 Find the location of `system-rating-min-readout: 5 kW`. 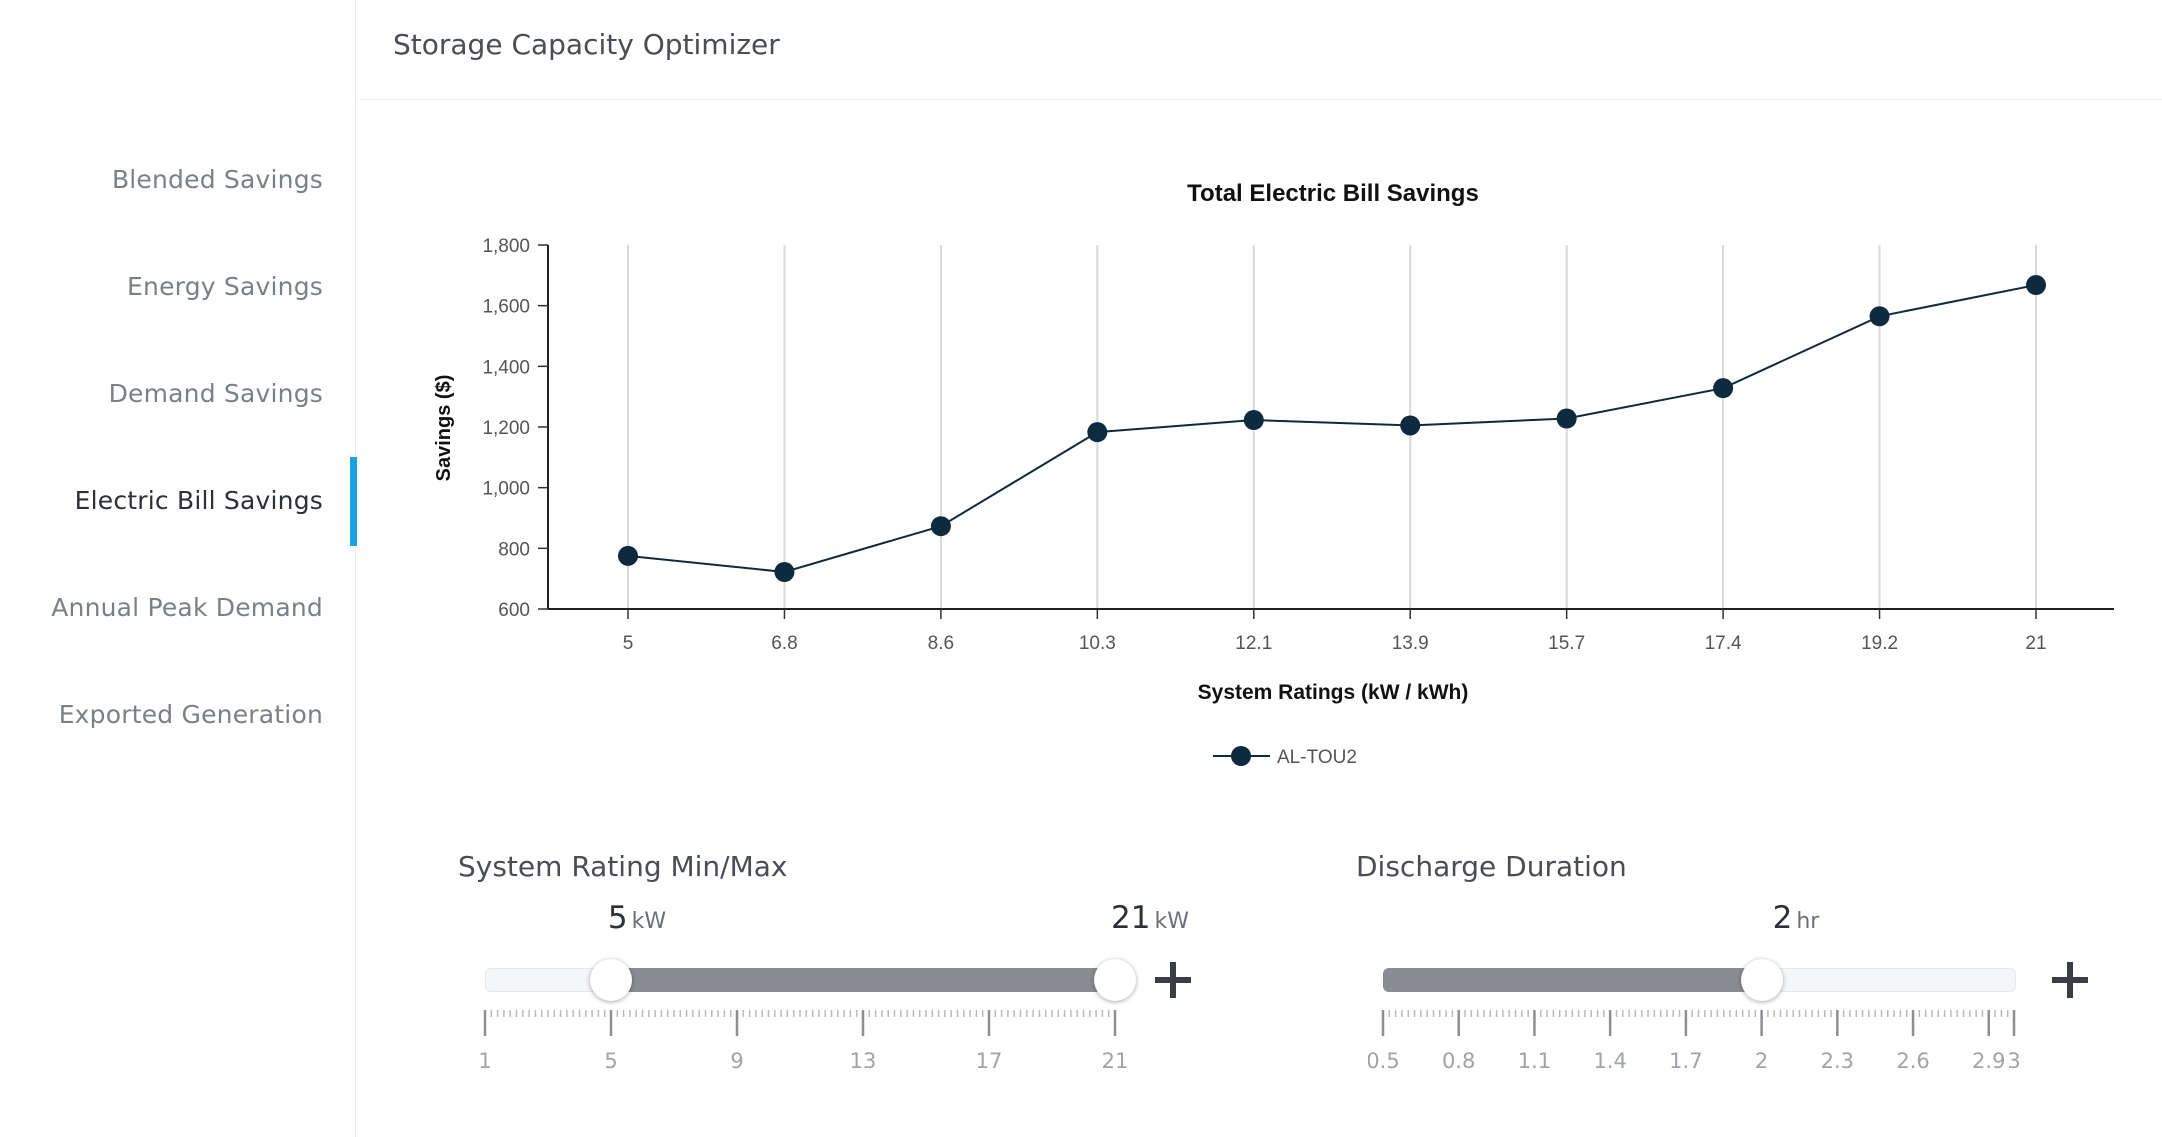

system-rating-min-readout: 5 kW is located at coordinates (637, 918).